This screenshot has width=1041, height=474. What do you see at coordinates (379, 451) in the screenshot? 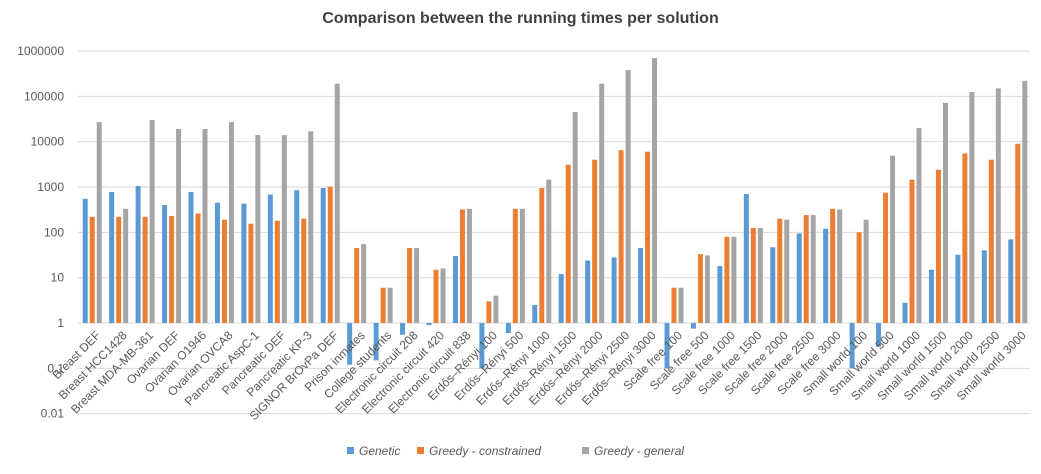
I see `legend-label: Genetic` at bounding box center [379, 451].